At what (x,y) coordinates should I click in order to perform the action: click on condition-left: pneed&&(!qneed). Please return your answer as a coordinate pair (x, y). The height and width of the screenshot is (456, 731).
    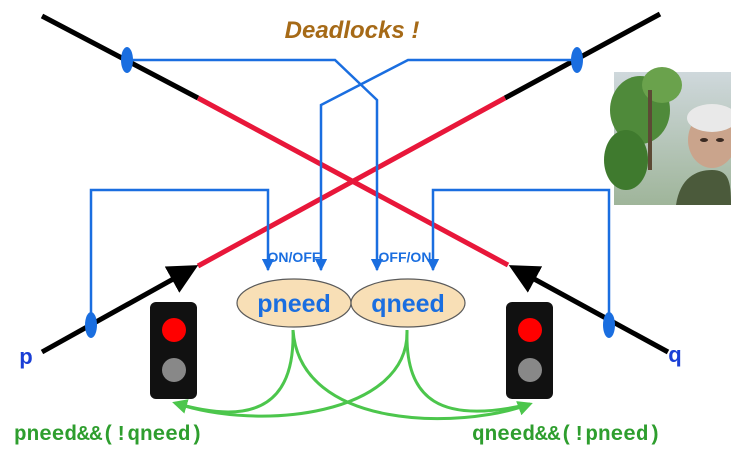
    Looking at the image, I should click on (108, 435).